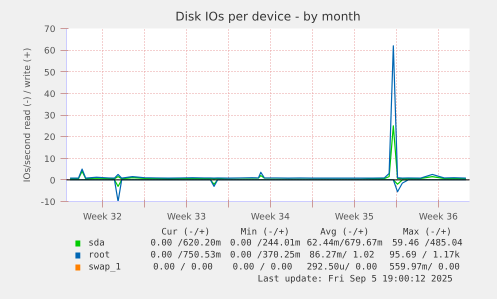  I want to click on text: 95.69 / 1.17k, so click(424, 255).